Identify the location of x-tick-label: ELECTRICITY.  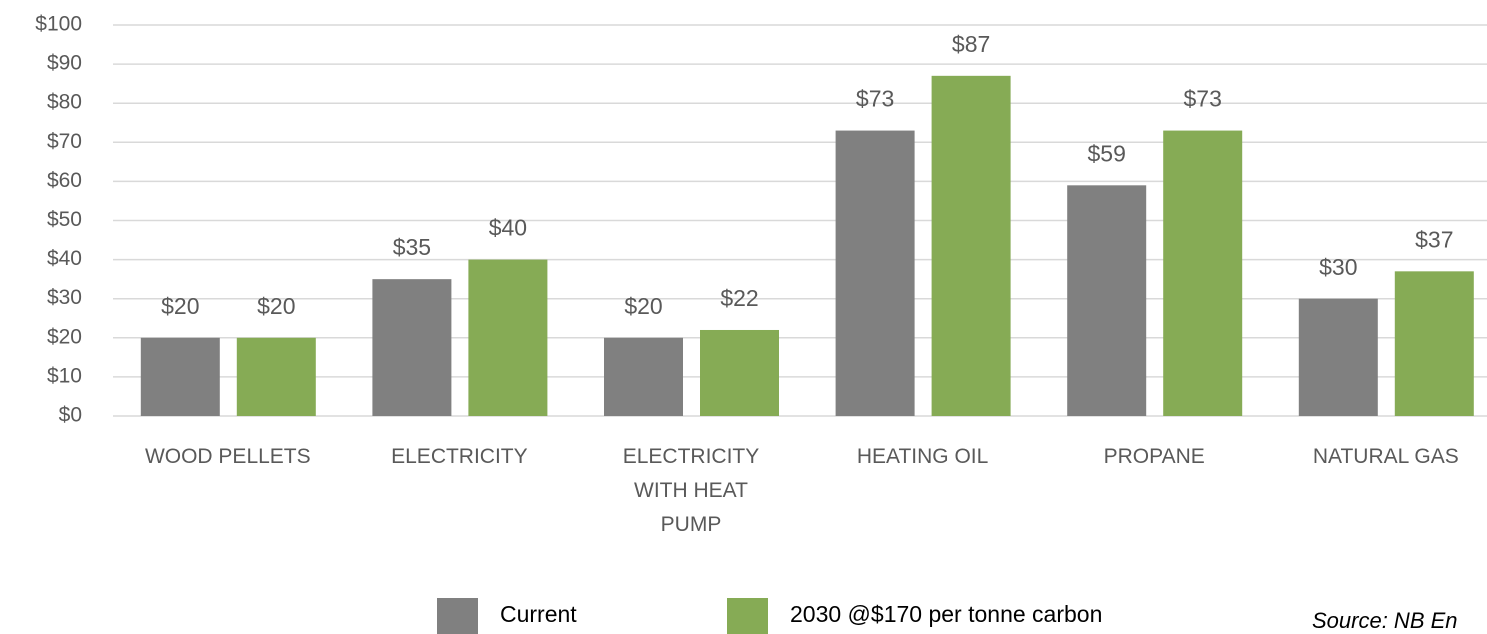
(459, 456).